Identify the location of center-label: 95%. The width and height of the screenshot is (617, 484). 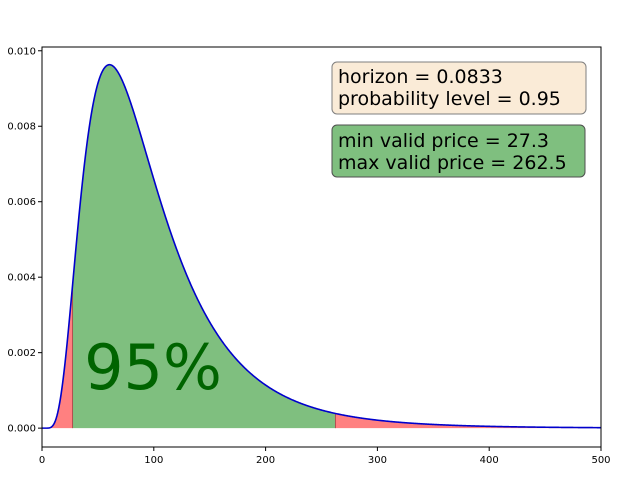
(153, 367).